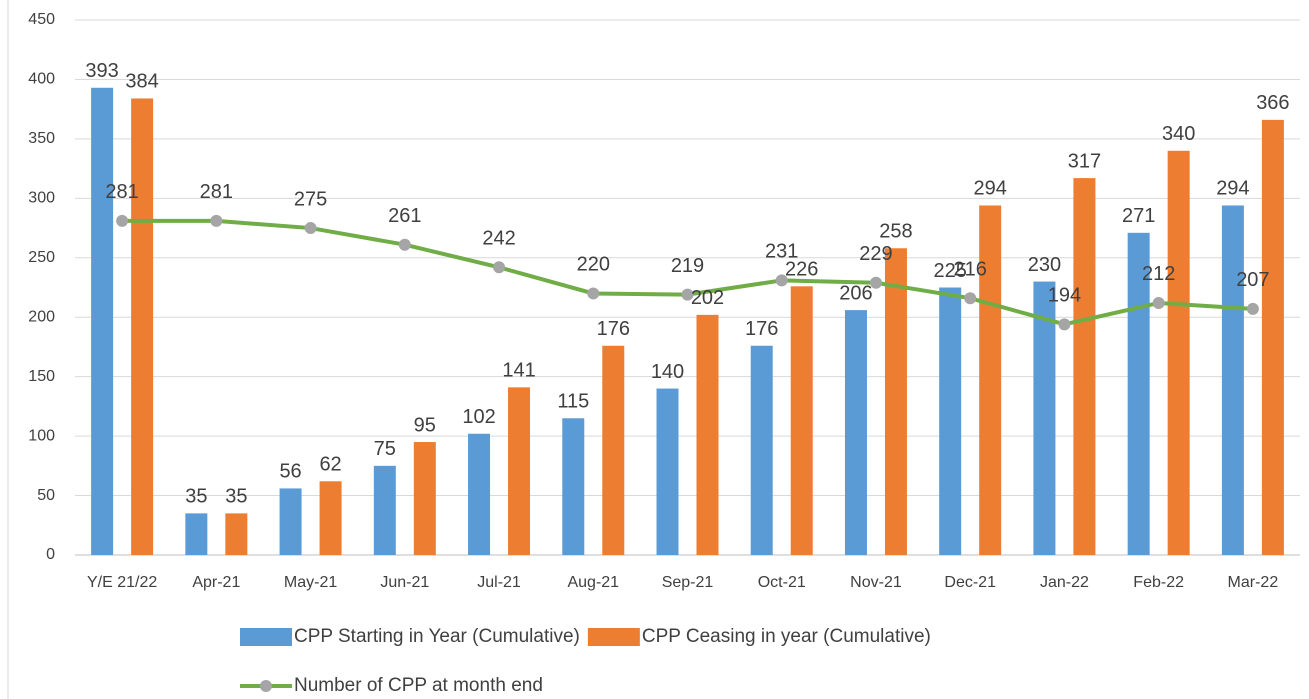 This screenshot has width=1309, height=699. What do you see at coordinates (425, 425) in the screenshot?
I see `data-label: 95` at bounding box center [425, 425].